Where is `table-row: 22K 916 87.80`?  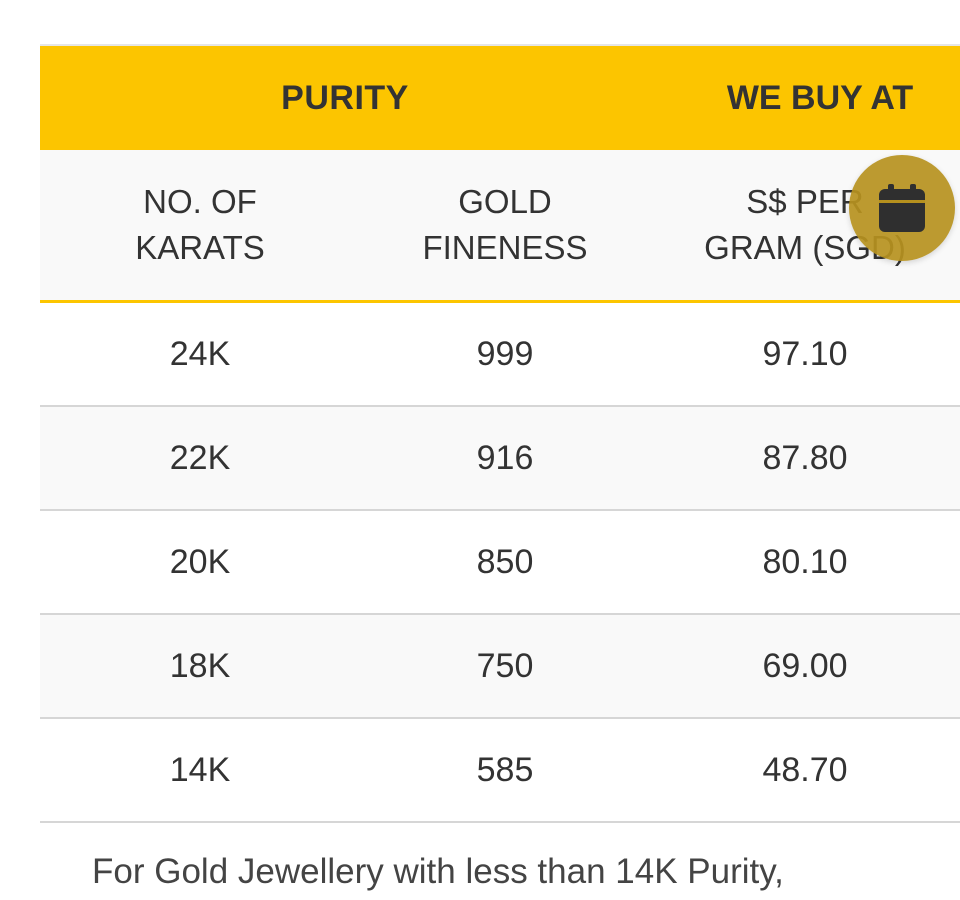 table-row: 22K 916 87.80 is located at coordinates (500, 459).